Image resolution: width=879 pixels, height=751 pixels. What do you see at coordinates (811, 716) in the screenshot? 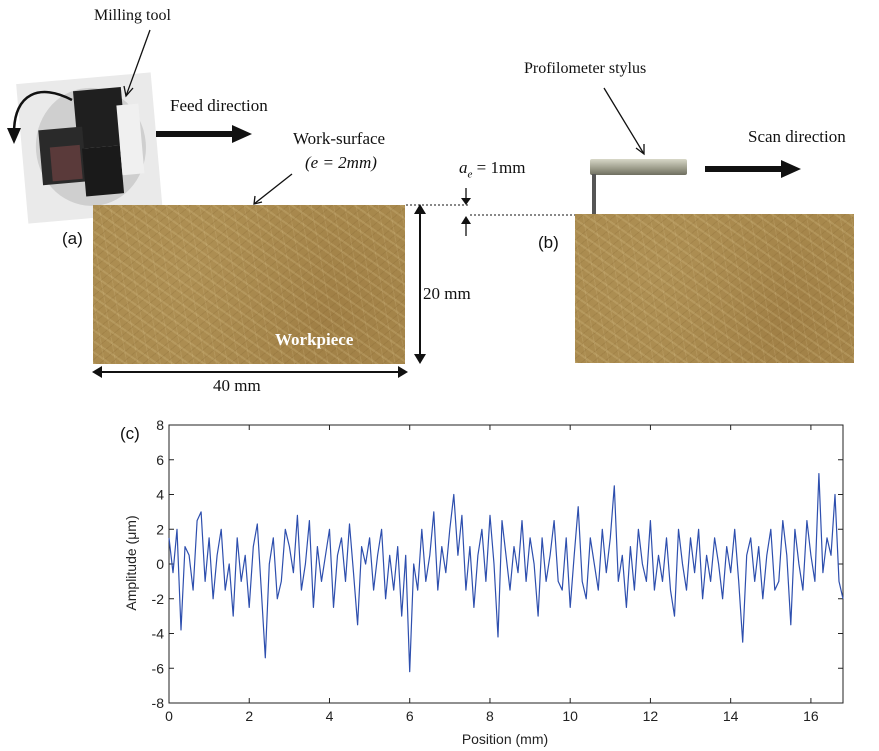
I see `x-tick-label: 16` at bounding box center [811, 716].